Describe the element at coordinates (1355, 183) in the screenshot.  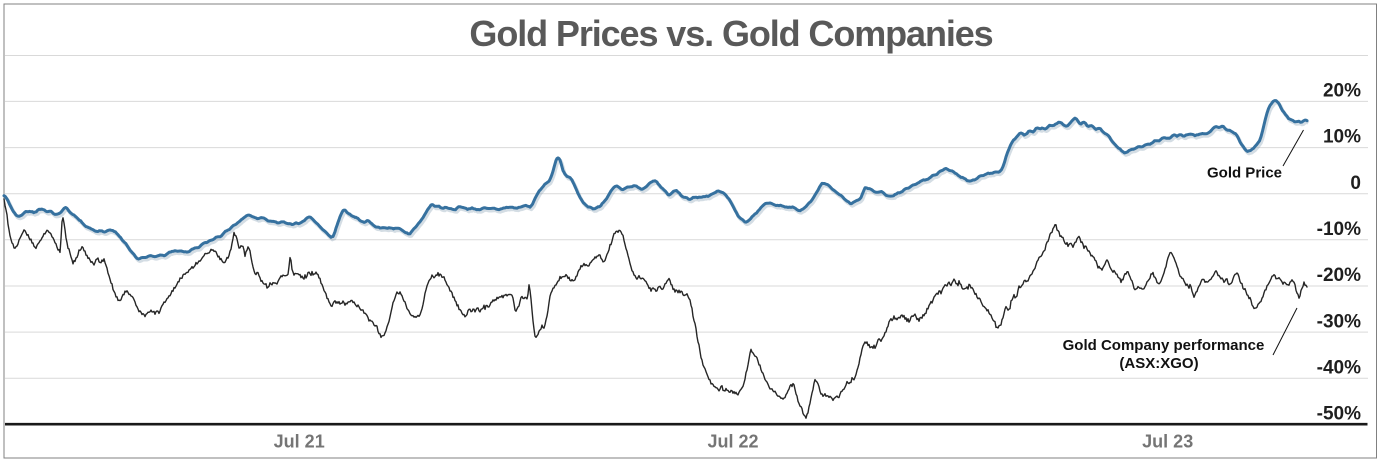
I see `svg-text: 0` at that location.